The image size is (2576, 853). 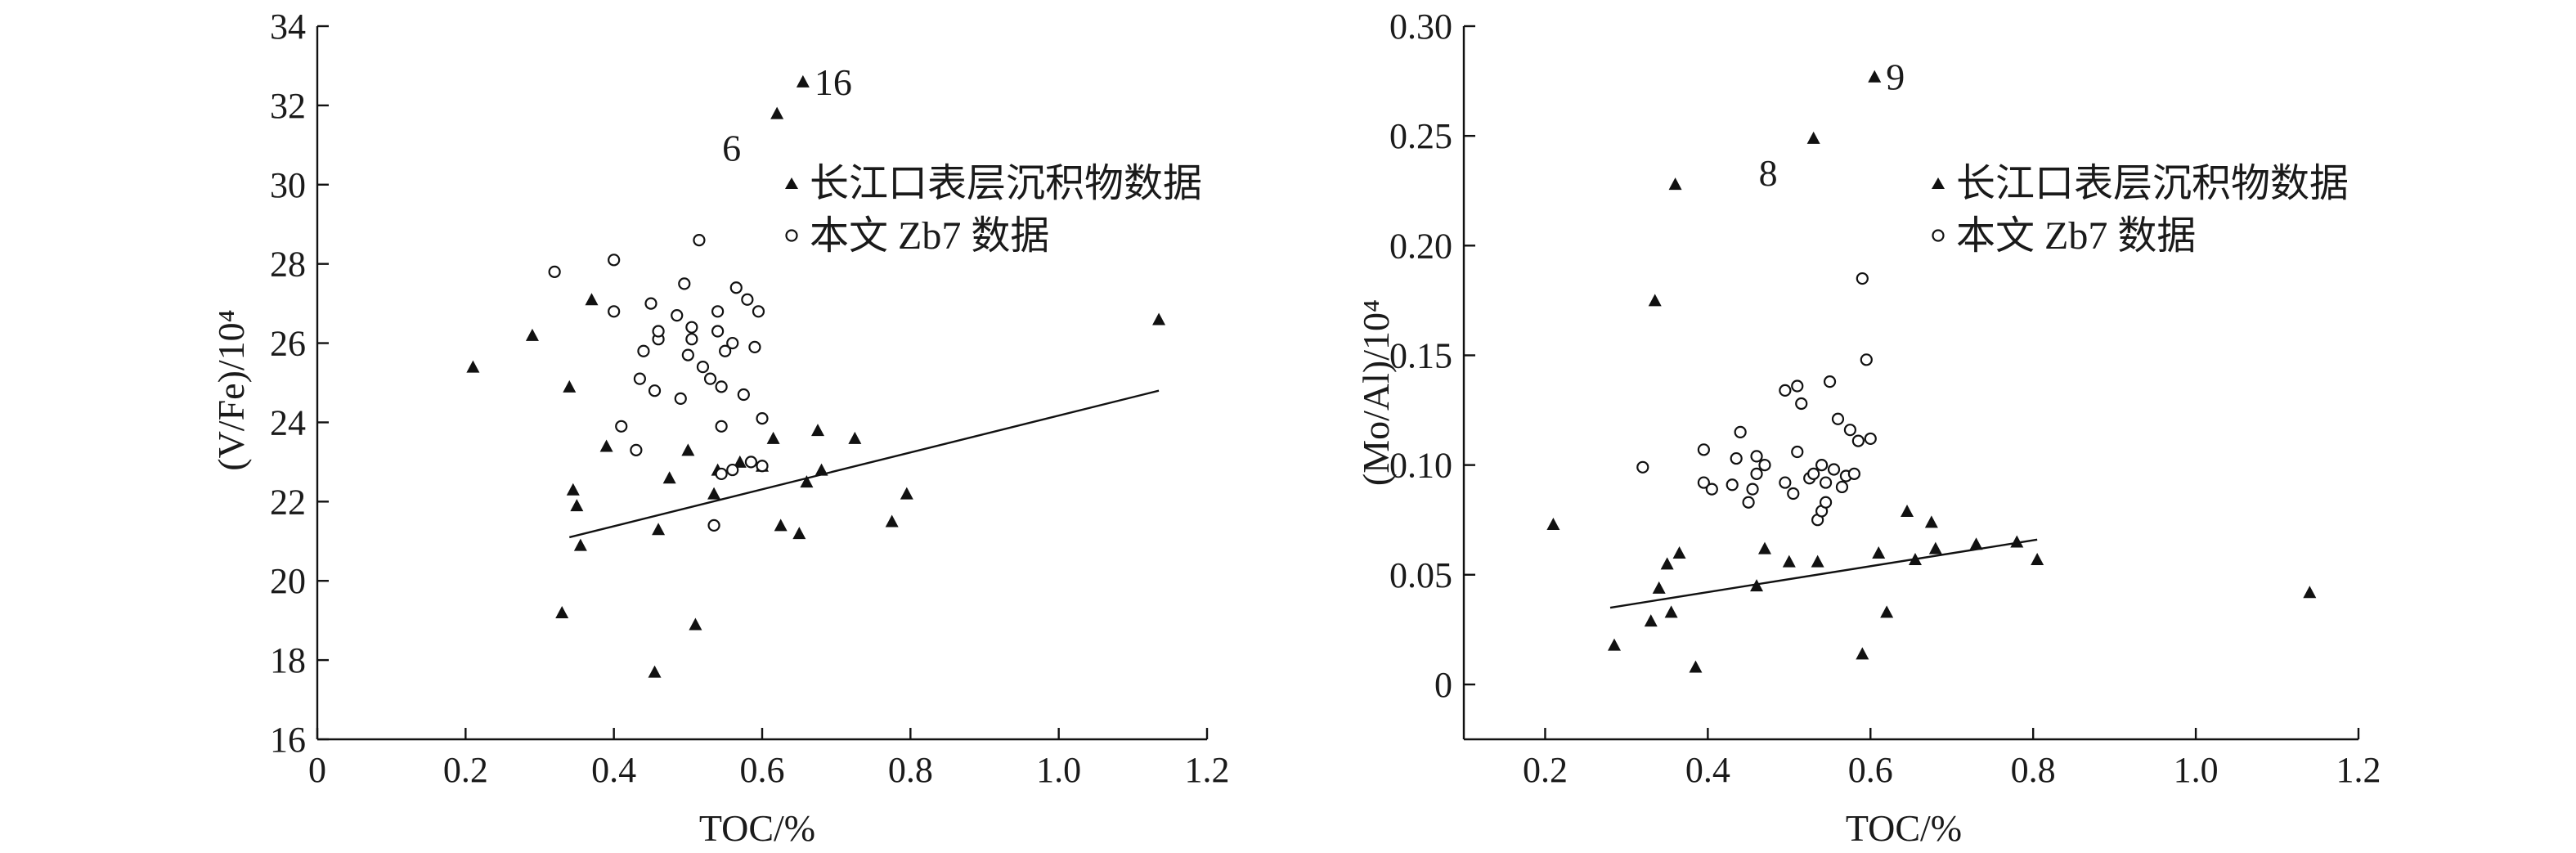 What do you see at coordinates (1824, 573) in the screenshot?
I see `trendline` at bounding box center [1824, 573].